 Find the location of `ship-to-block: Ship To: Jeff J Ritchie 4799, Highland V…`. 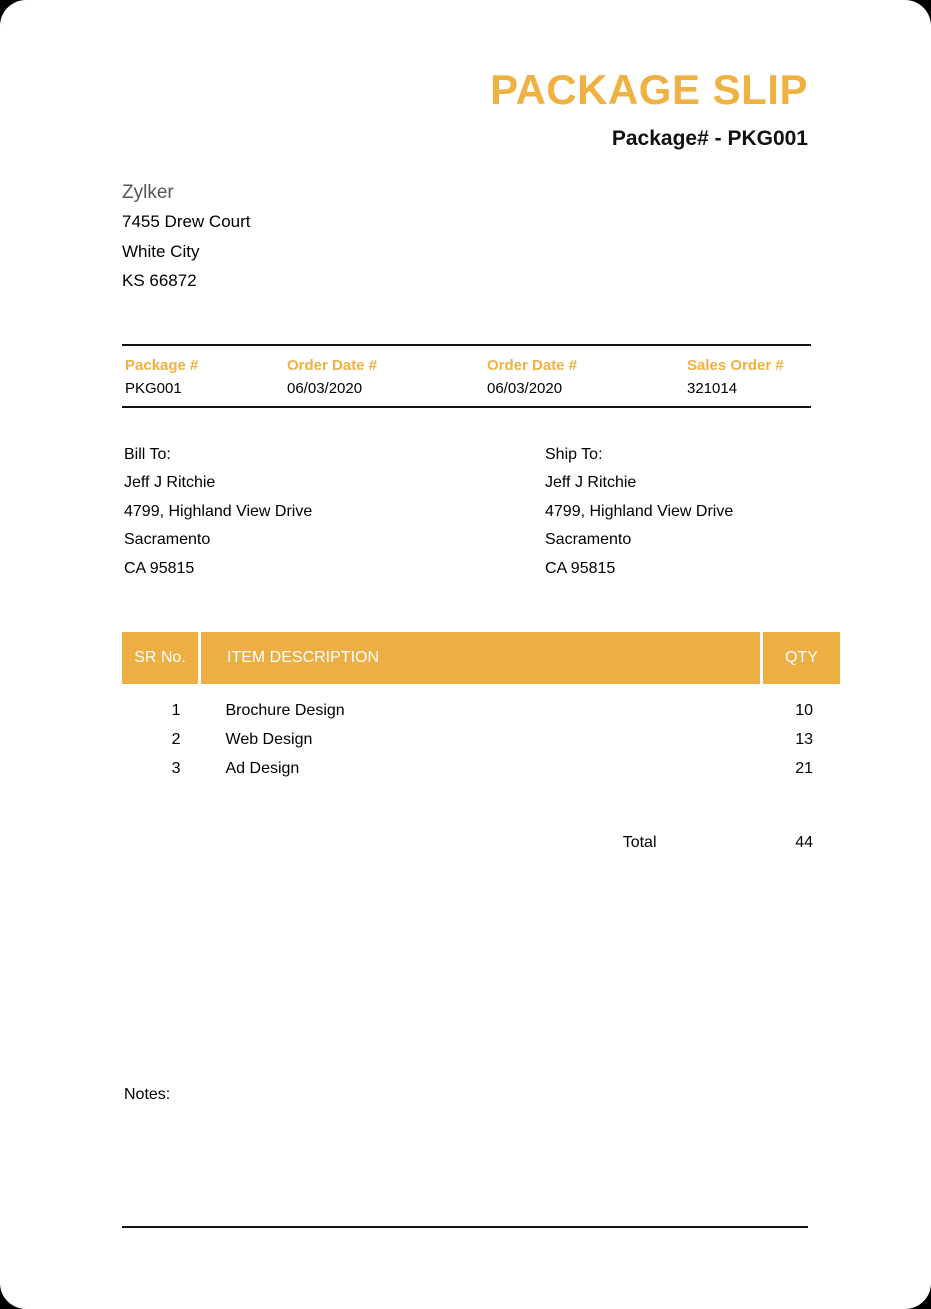

ship-to-block: Ship To: Jeff J Ritchie 4799, Highland V… is located at coordinates (639, 512).